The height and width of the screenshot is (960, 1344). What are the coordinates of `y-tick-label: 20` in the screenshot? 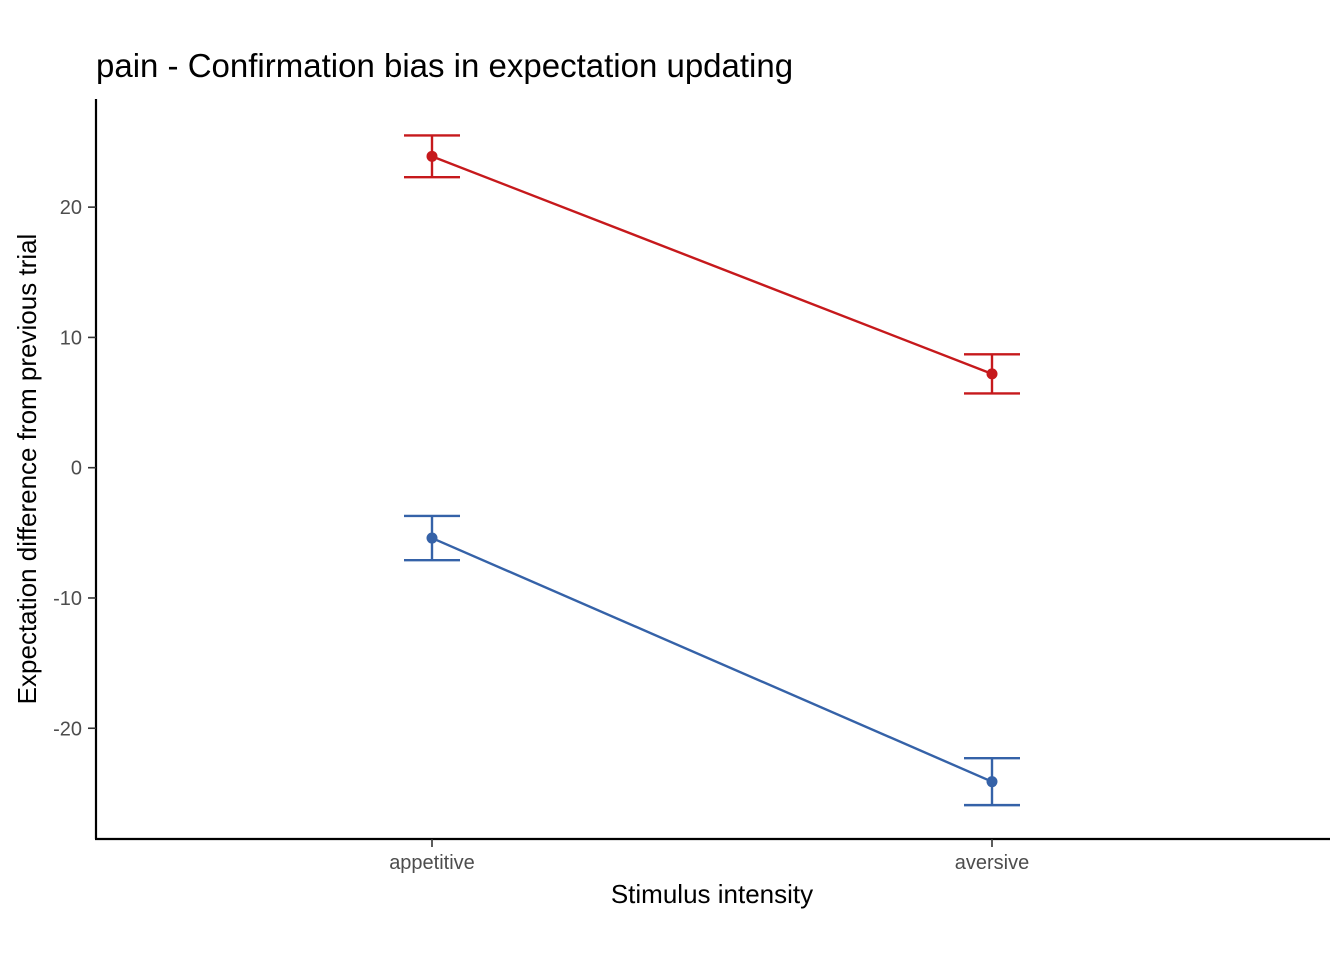 It's located at (71, 208).